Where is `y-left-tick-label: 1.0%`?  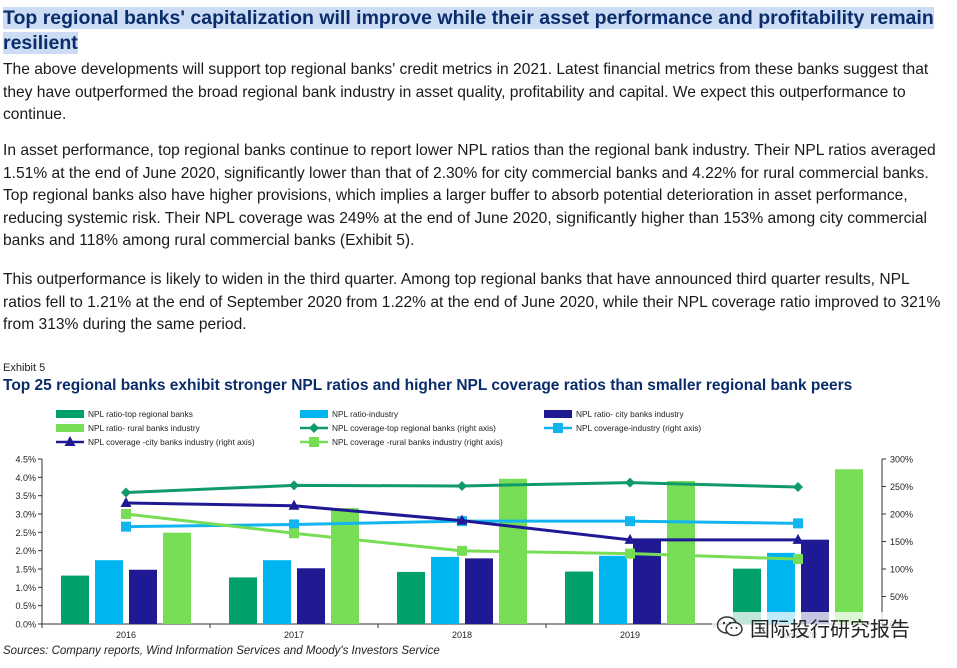 y-left-tick-label: 1.0% is located at coordinates (25, 588).